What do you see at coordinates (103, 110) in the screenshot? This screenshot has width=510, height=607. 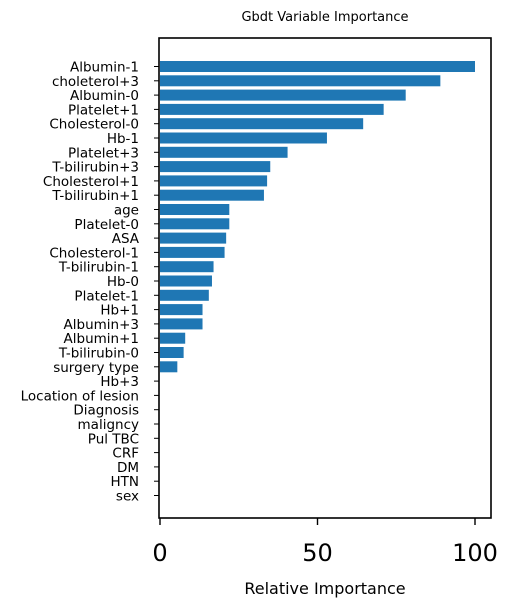 I see `y-tick-label: Platelet+1` at bounding box center [103, 110].